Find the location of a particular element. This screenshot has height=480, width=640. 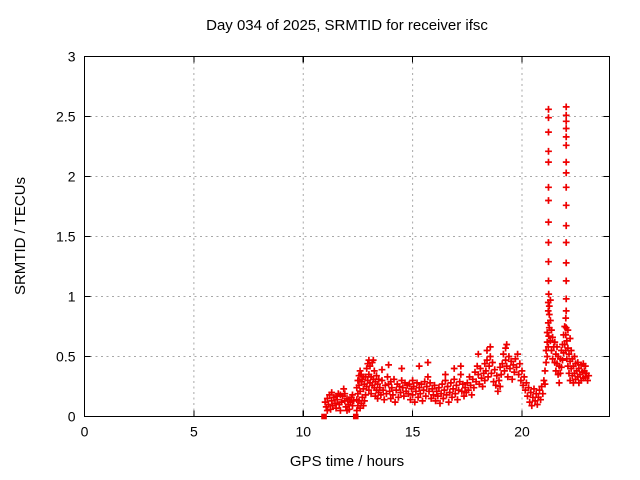

x-tick-label: 5 is located at coordinates (194, 432).